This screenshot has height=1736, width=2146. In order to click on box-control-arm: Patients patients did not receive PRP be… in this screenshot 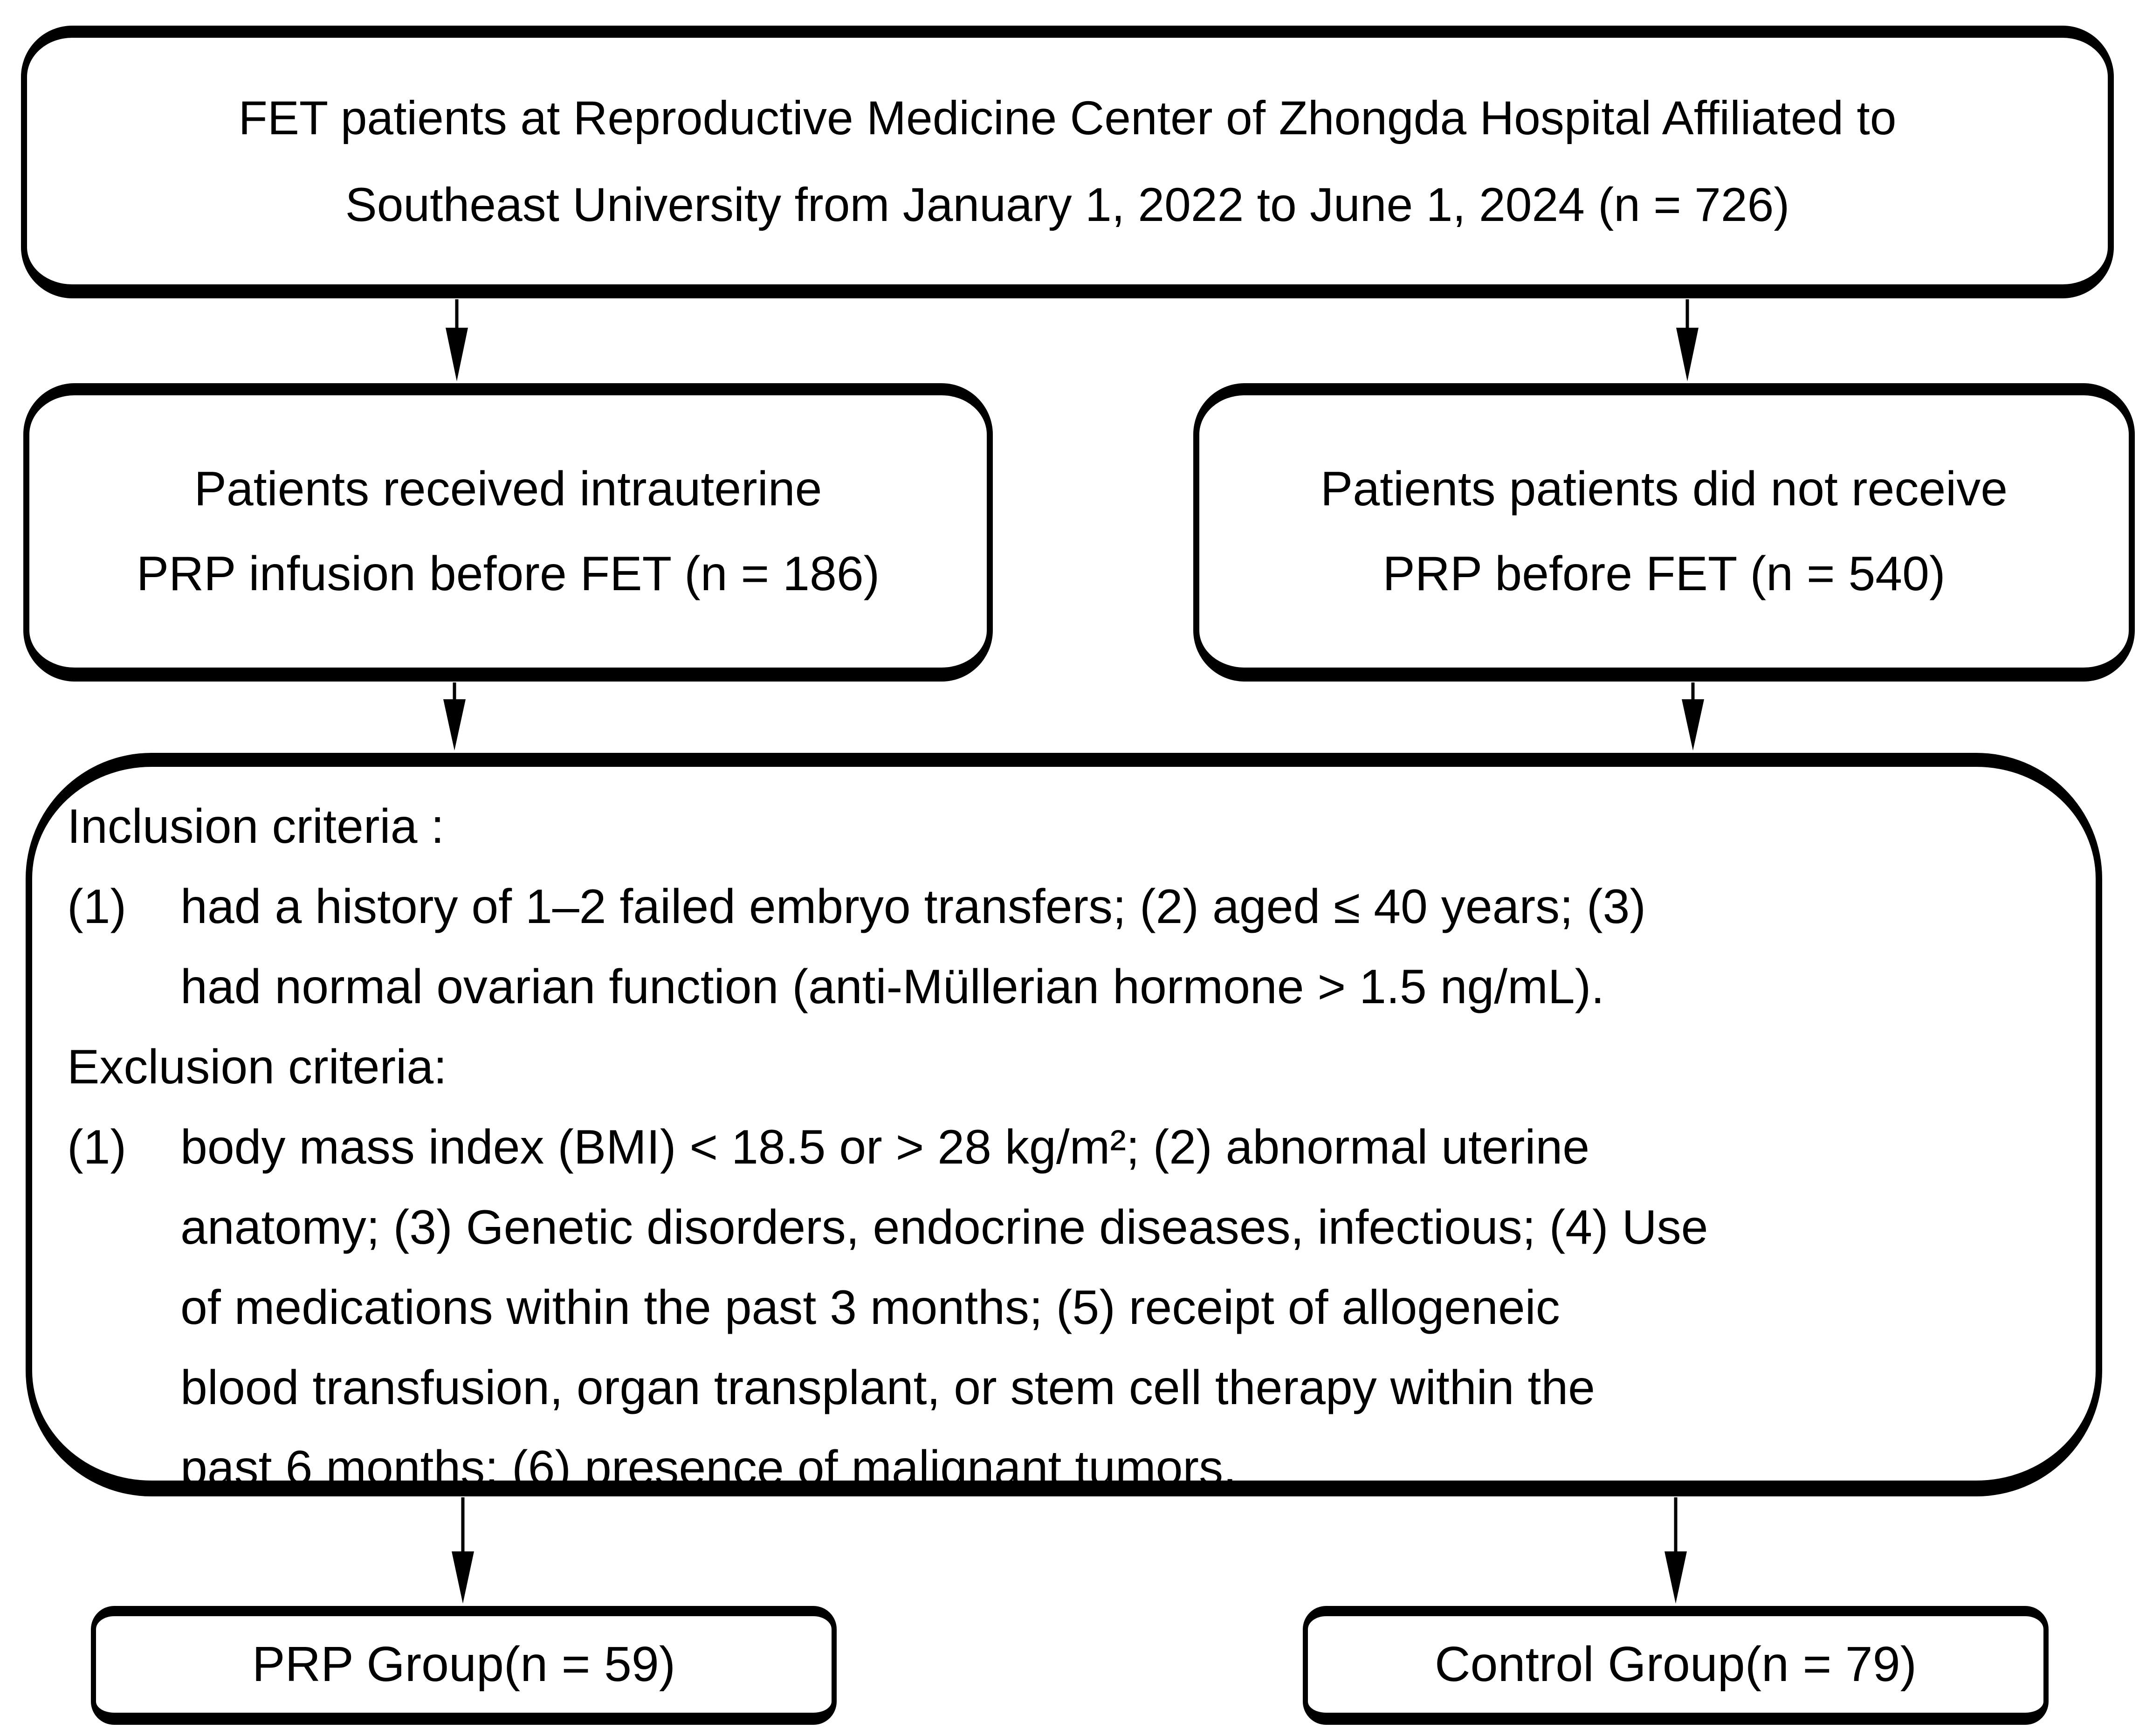, I will do `click(1664, 532)`.